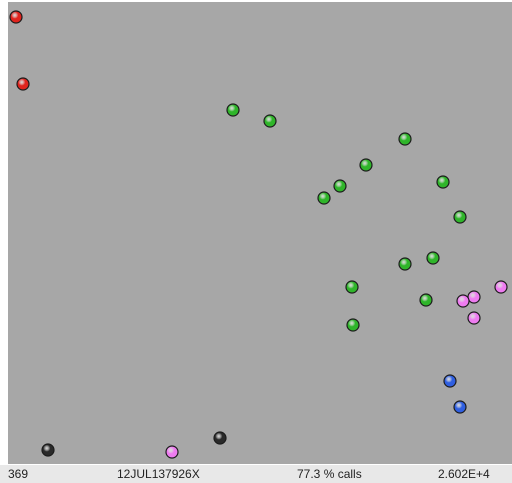  Describe the element at coordinates (329, 474) in the screenshot. I see `status-calls: 77.3 % calls` at that location.